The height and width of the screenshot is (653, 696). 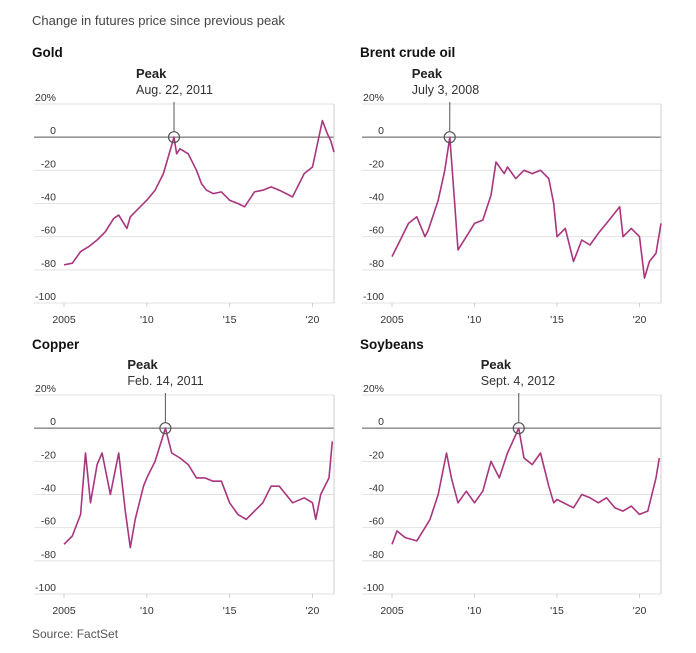 I want to click on panel-title: Brent crude oil, so click(x=407, y=52).